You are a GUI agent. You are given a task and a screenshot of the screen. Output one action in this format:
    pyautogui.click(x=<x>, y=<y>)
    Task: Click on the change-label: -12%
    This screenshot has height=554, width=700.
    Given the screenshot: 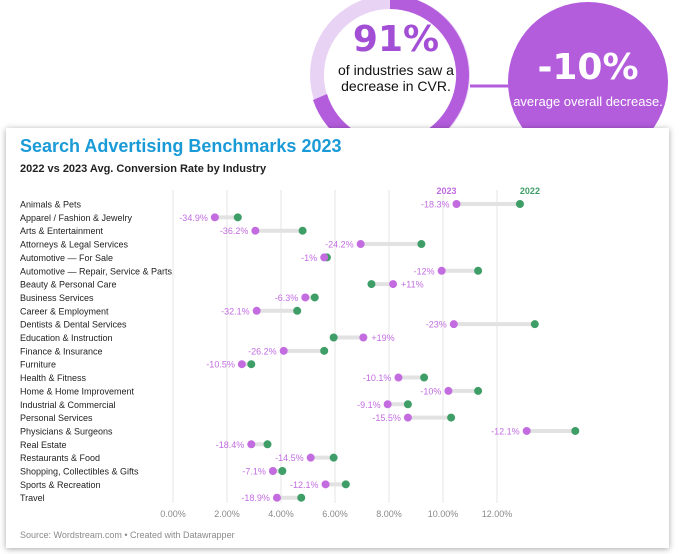 What is the action you would take?
    pyautogui.click(x=424, y=271)
    